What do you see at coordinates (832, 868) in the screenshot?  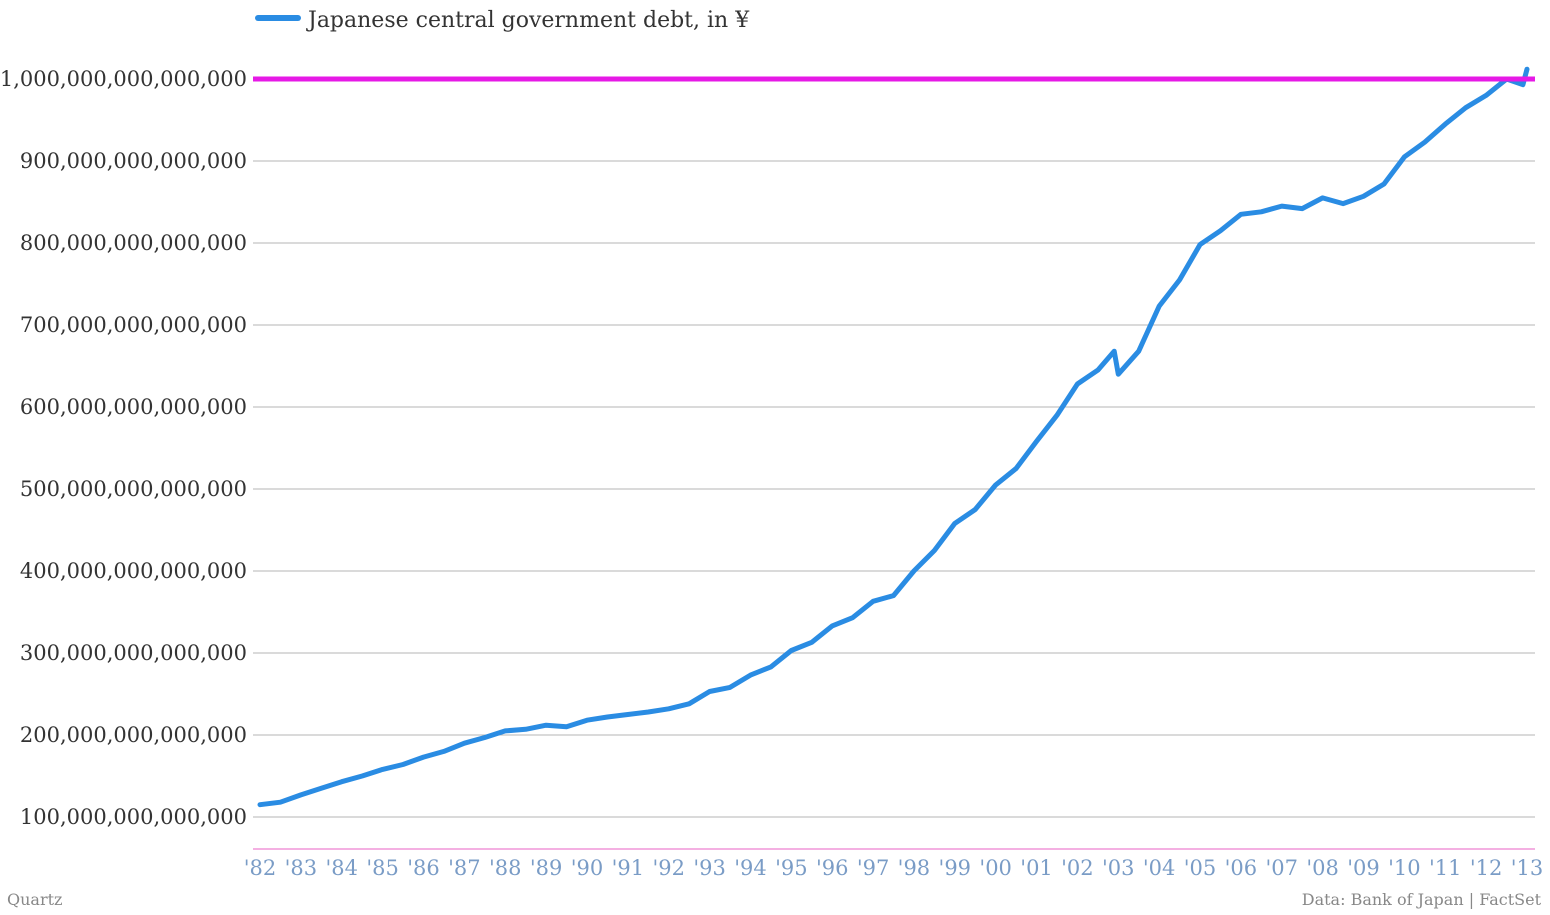 I see `x-tick-label: '96` at bounding box center [832, 868].